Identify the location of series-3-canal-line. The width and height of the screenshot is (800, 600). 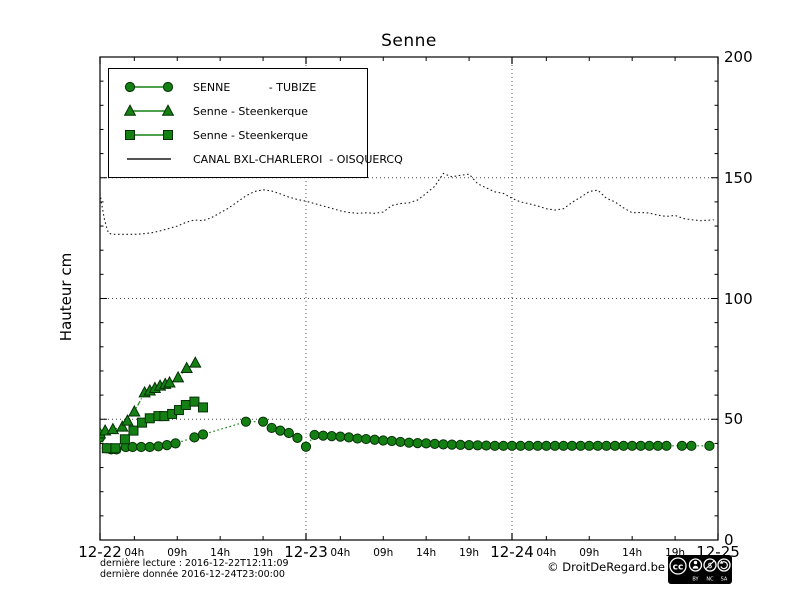
(407, 203).